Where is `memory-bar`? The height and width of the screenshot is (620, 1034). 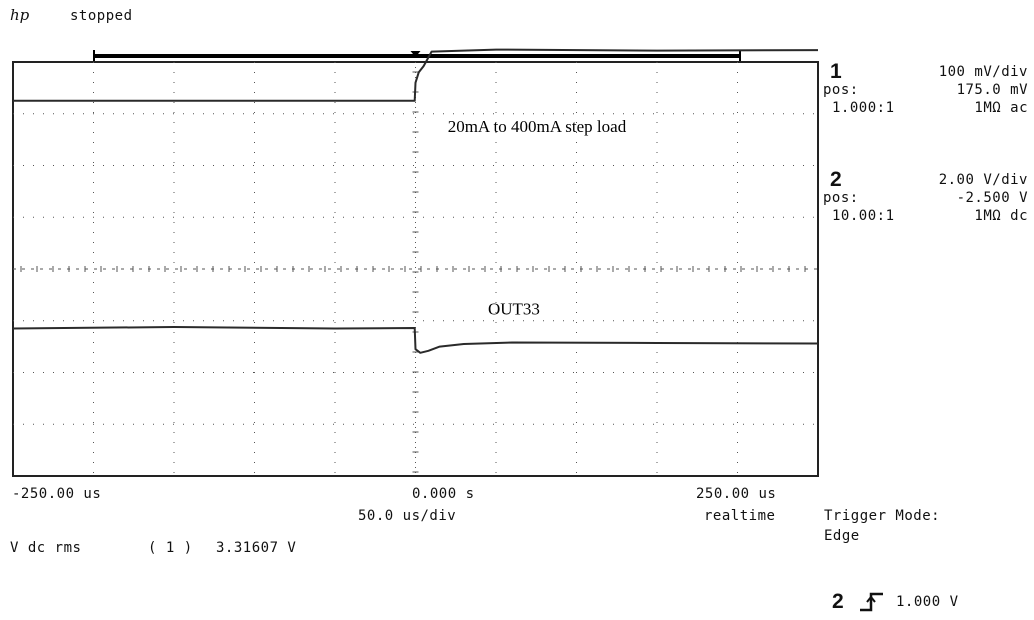
memory-bar is located at coordinates (417, 56).